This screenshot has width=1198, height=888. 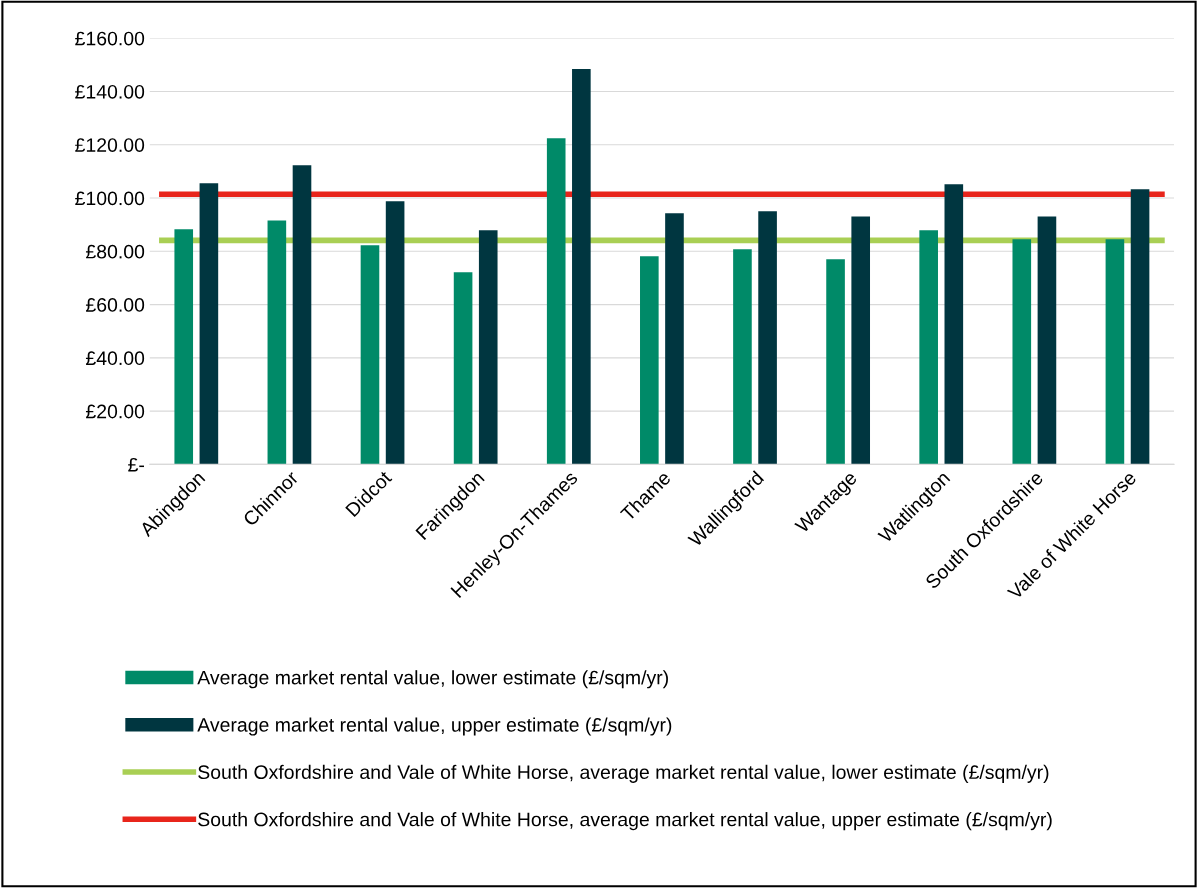 I want to click on y-tick-label: £140.00, so click(x=110, y=91).